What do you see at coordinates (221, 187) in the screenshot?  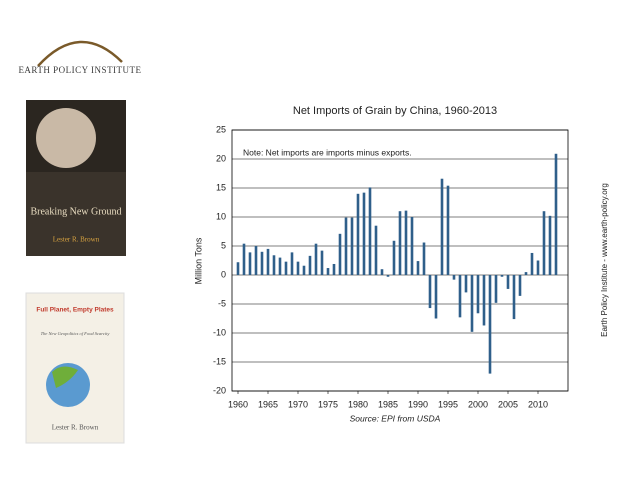 I see `y-tick-label: 15` at bounding box center [221, 187].